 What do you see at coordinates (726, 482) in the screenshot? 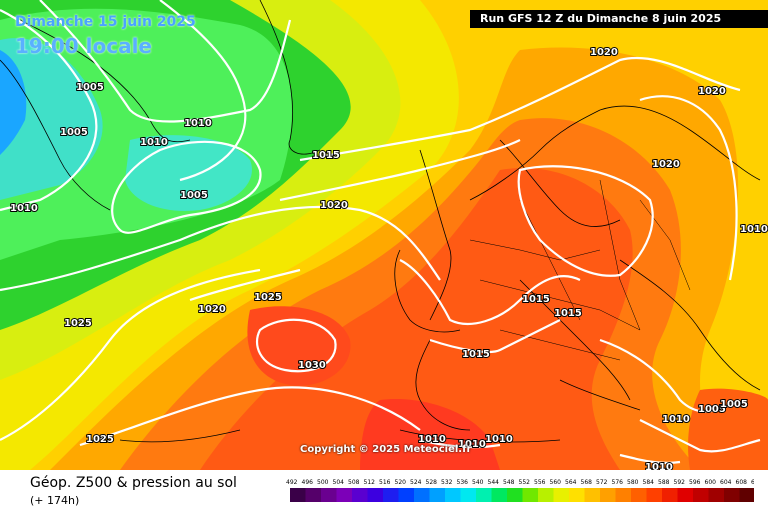
I see `scale-tick-label: 604` at bounding box center [726, 482].